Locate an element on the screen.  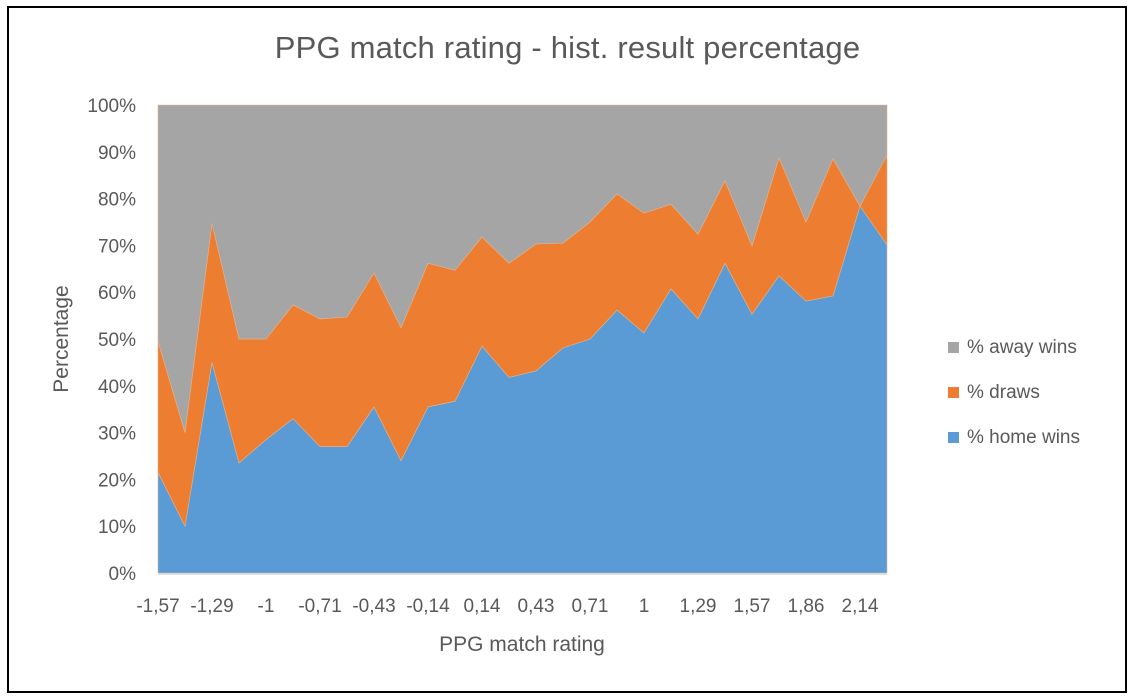
legend-label: % draws is located at coordinates (1003, 392).